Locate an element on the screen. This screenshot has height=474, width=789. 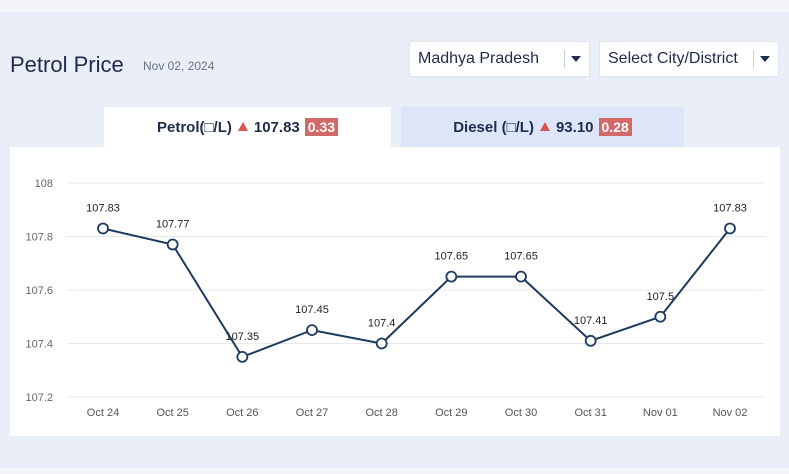
data-label: 107.45 is located at coordinates (312, 310).